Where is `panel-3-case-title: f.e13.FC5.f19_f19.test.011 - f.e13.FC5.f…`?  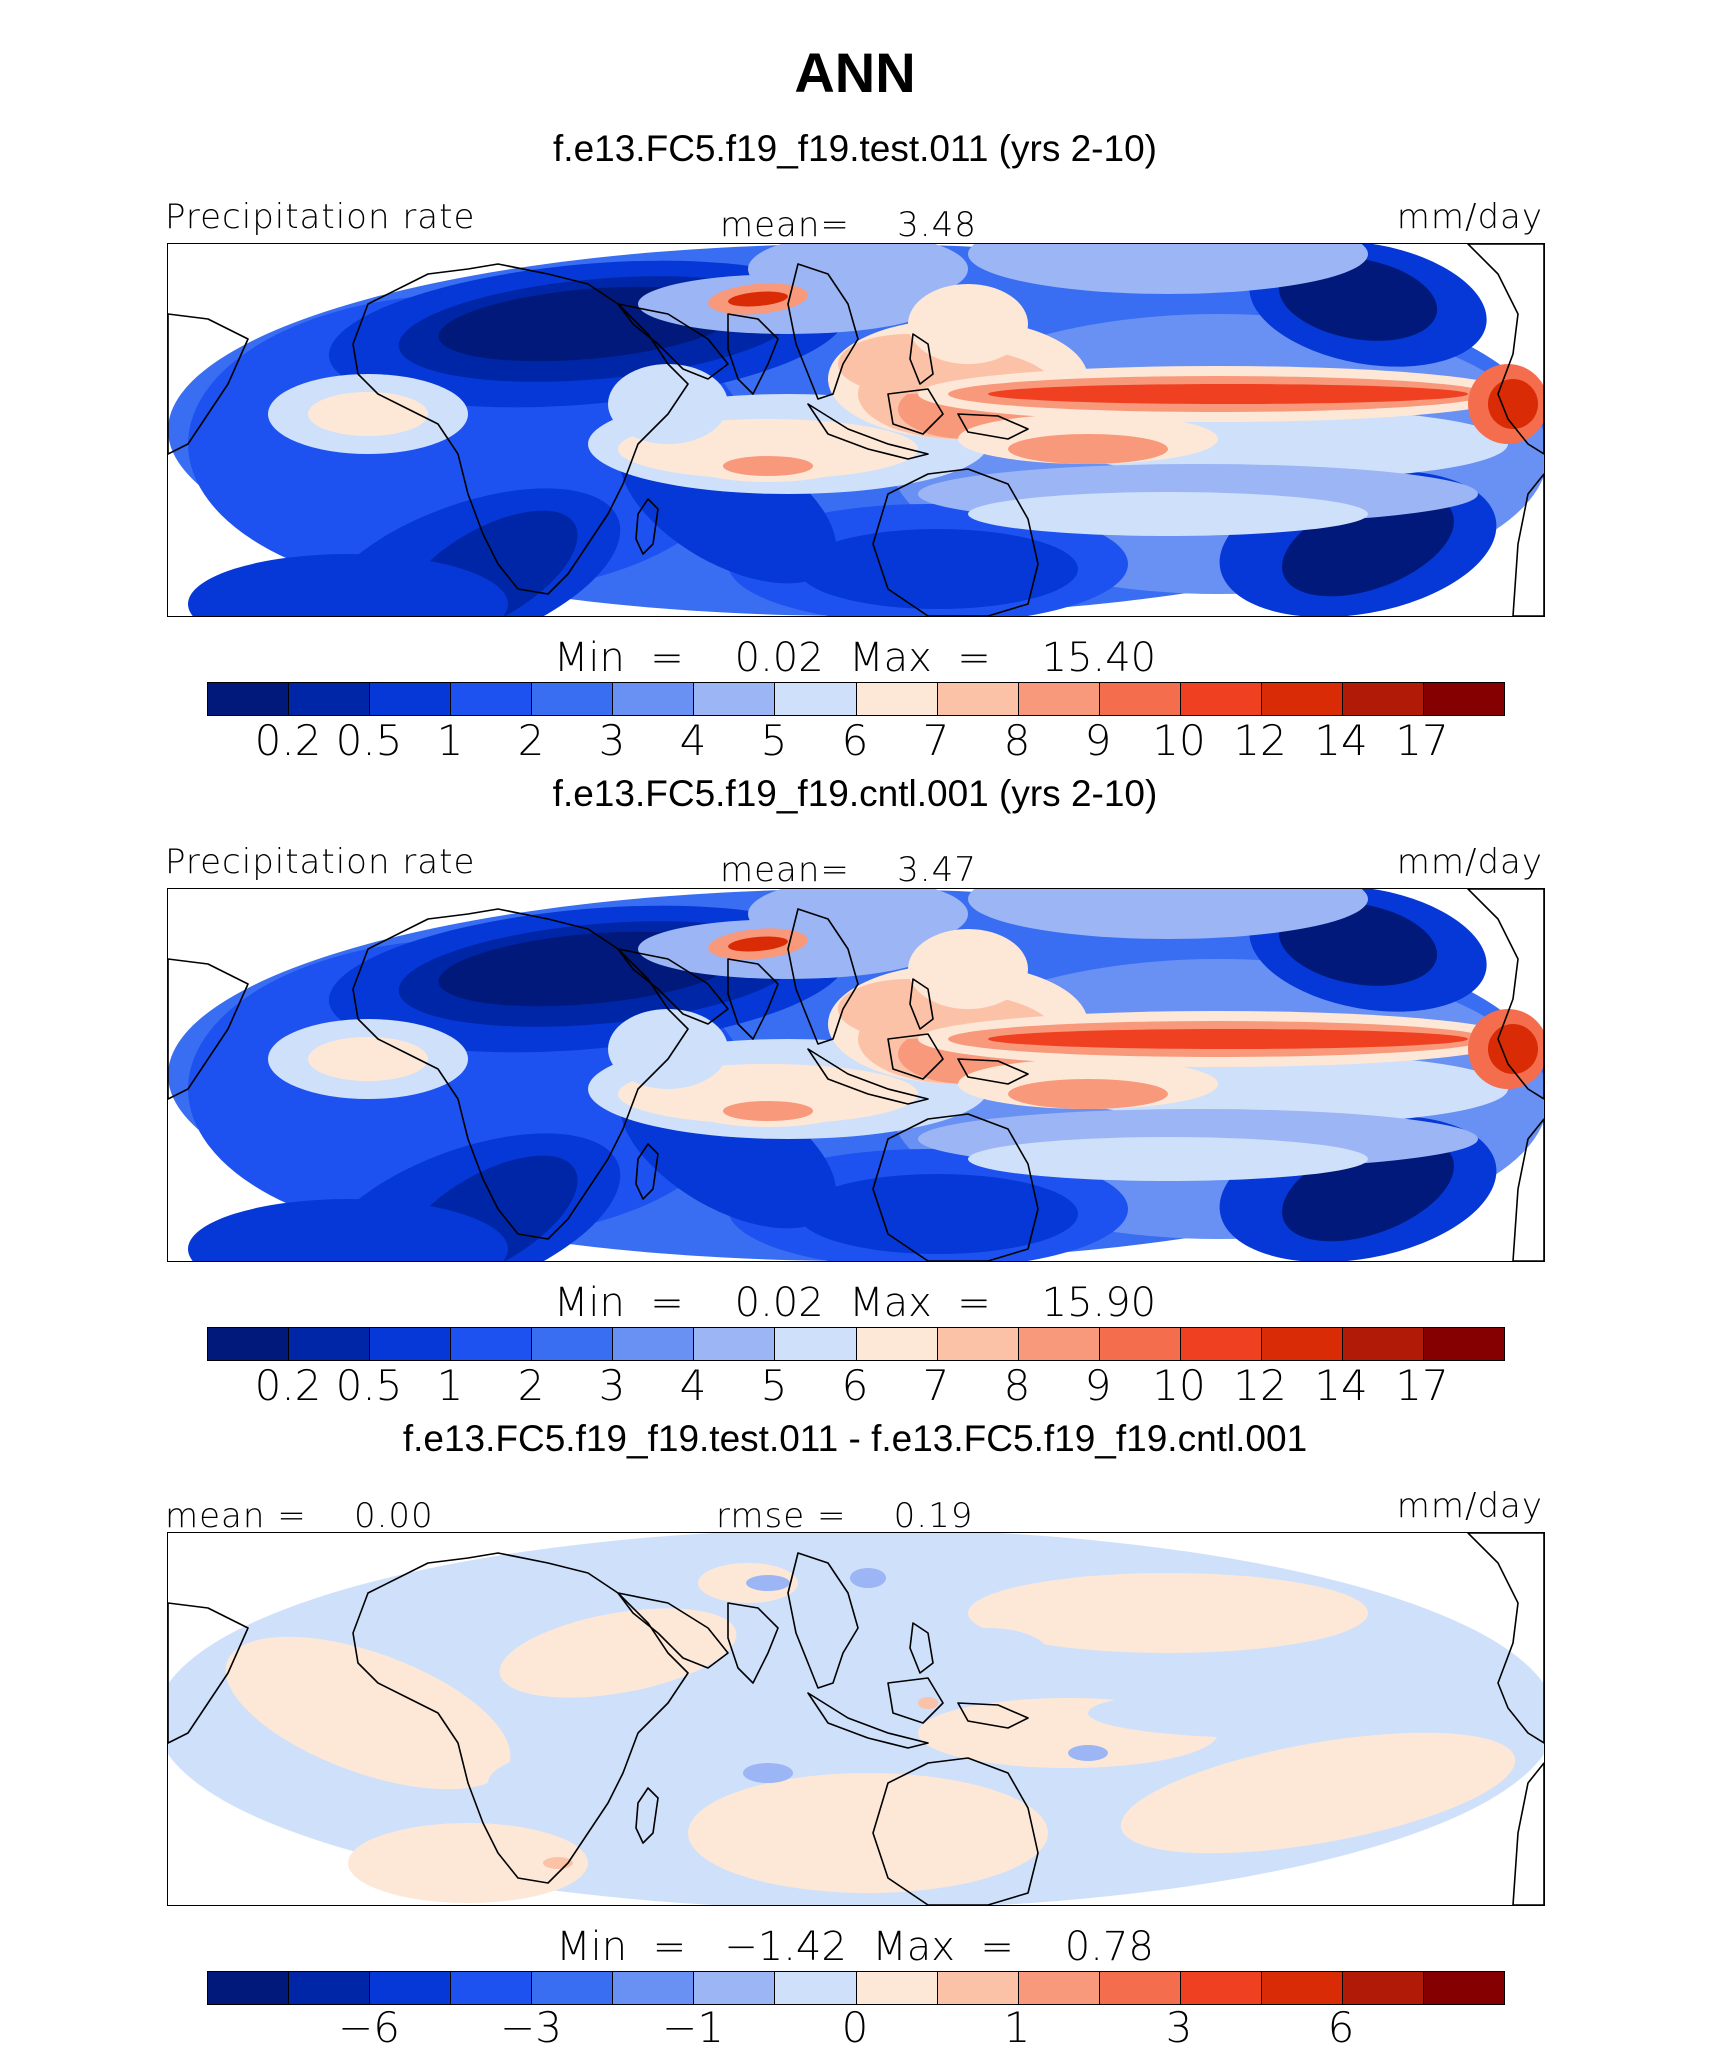 panel-3-case-title: f.e13.FC5.f19_f19.test.011 - f.e13.FC5.f… is located at coordinates (855, 1438).